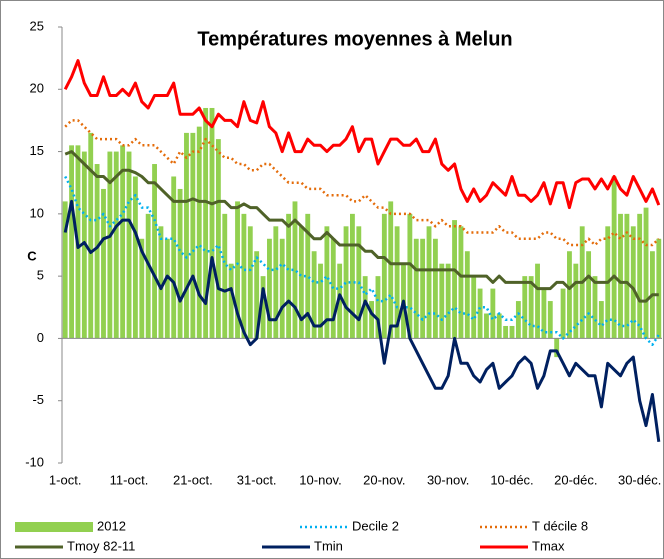  I want to click on x-tick-label: 30-déc., so click(639, 479).